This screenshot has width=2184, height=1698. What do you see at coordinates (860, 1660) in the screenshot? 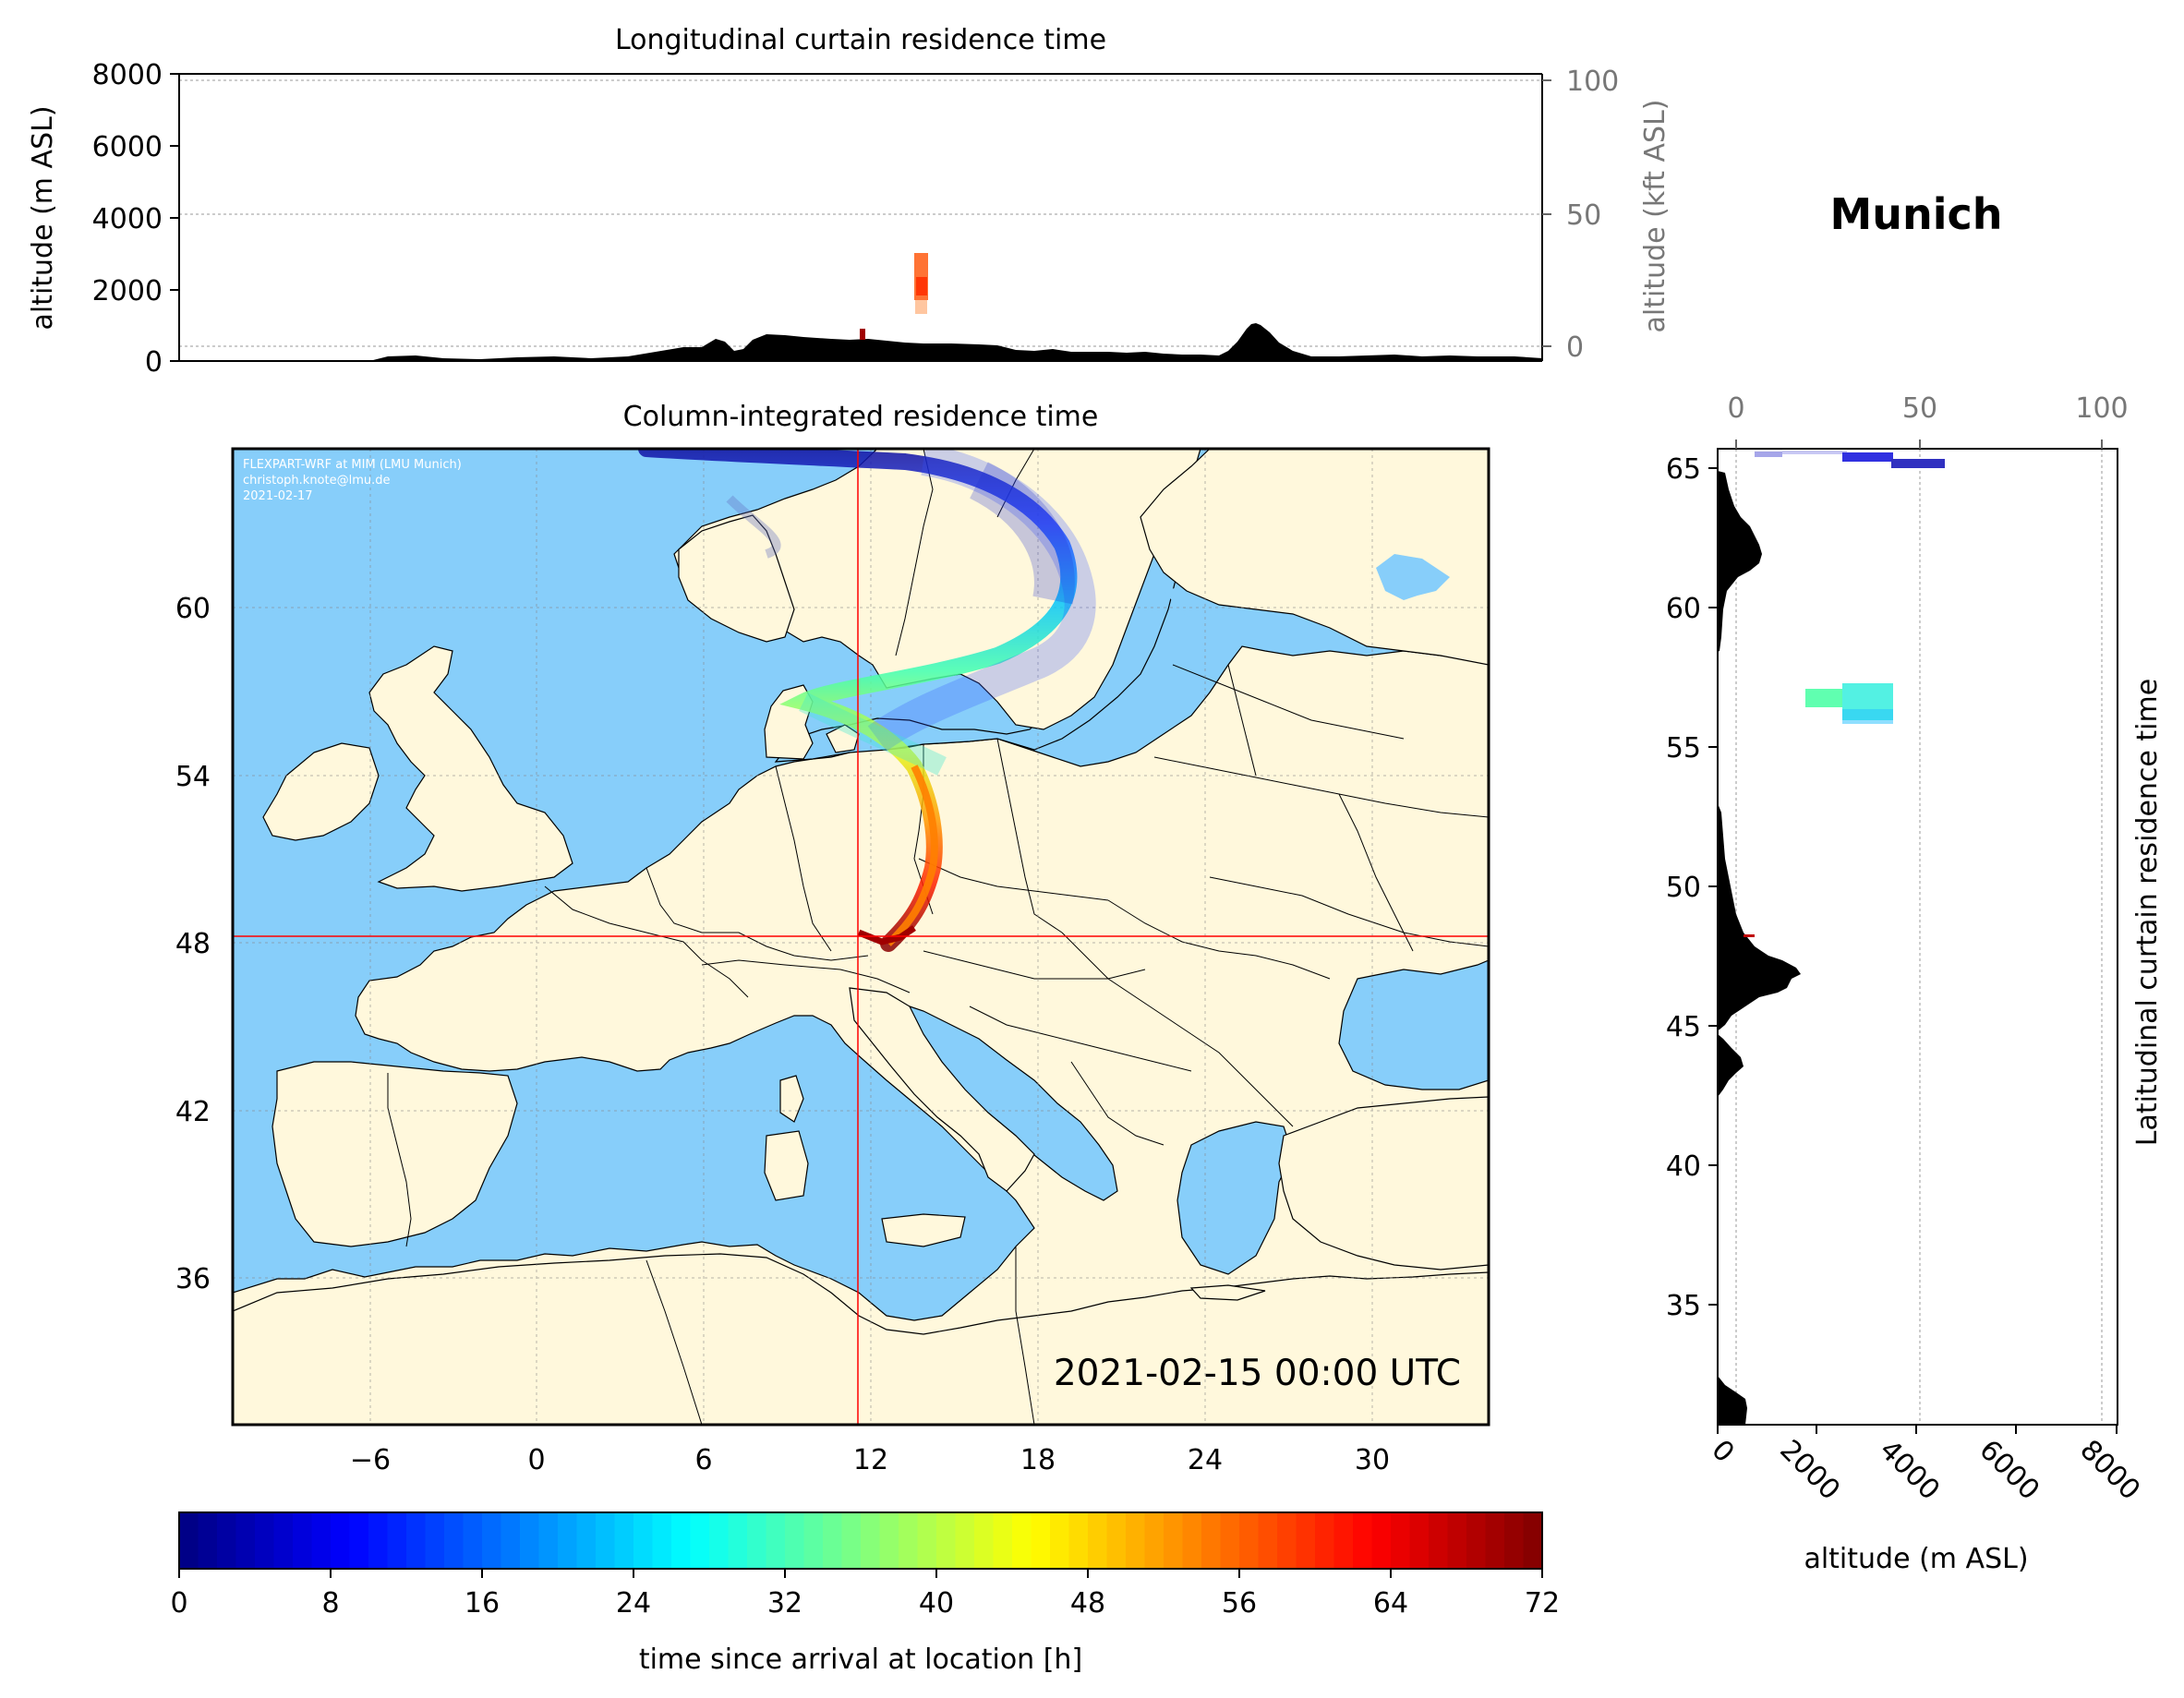
I see `colorbar-label: time since arrival at location [h]` at bounding box center [860, 1660].